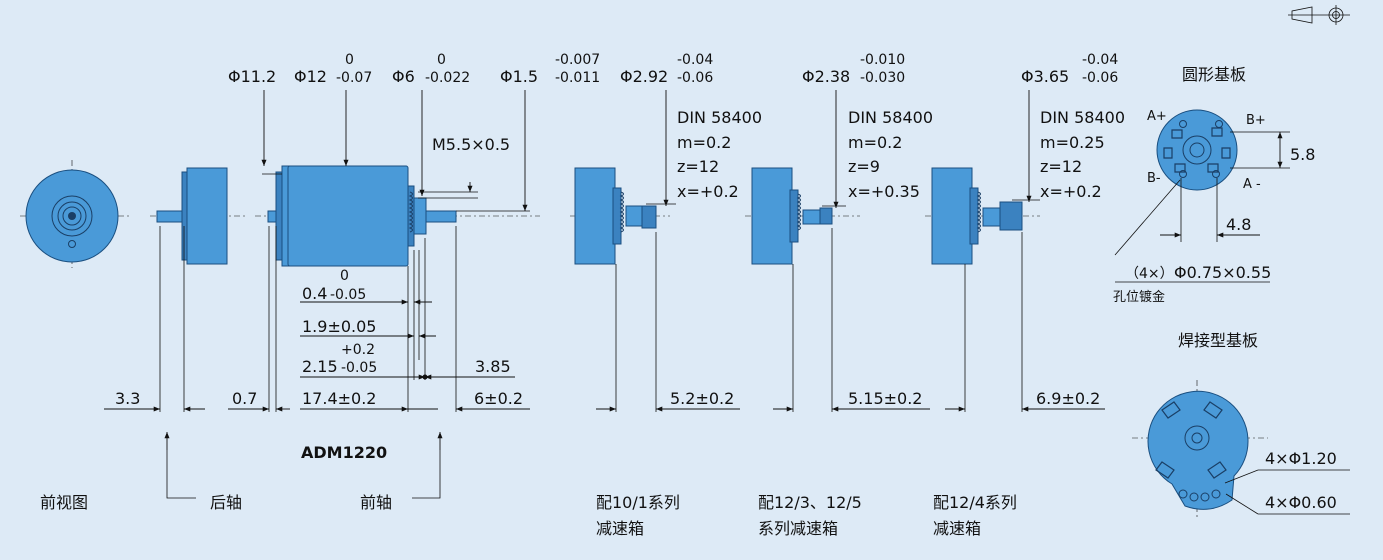 The image size is (1383, 560). I want to click on dim-2-15-upper: +0.2, so click(358, 350).